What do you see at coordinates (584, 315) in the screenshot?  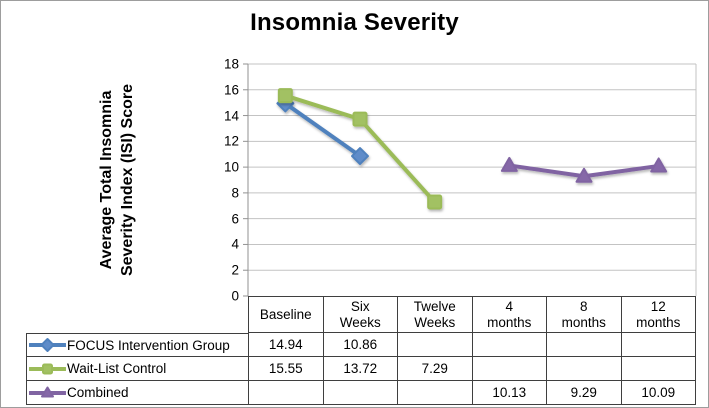 I see `x-category-8-months: 8 months` at bounding box center [584, 315].